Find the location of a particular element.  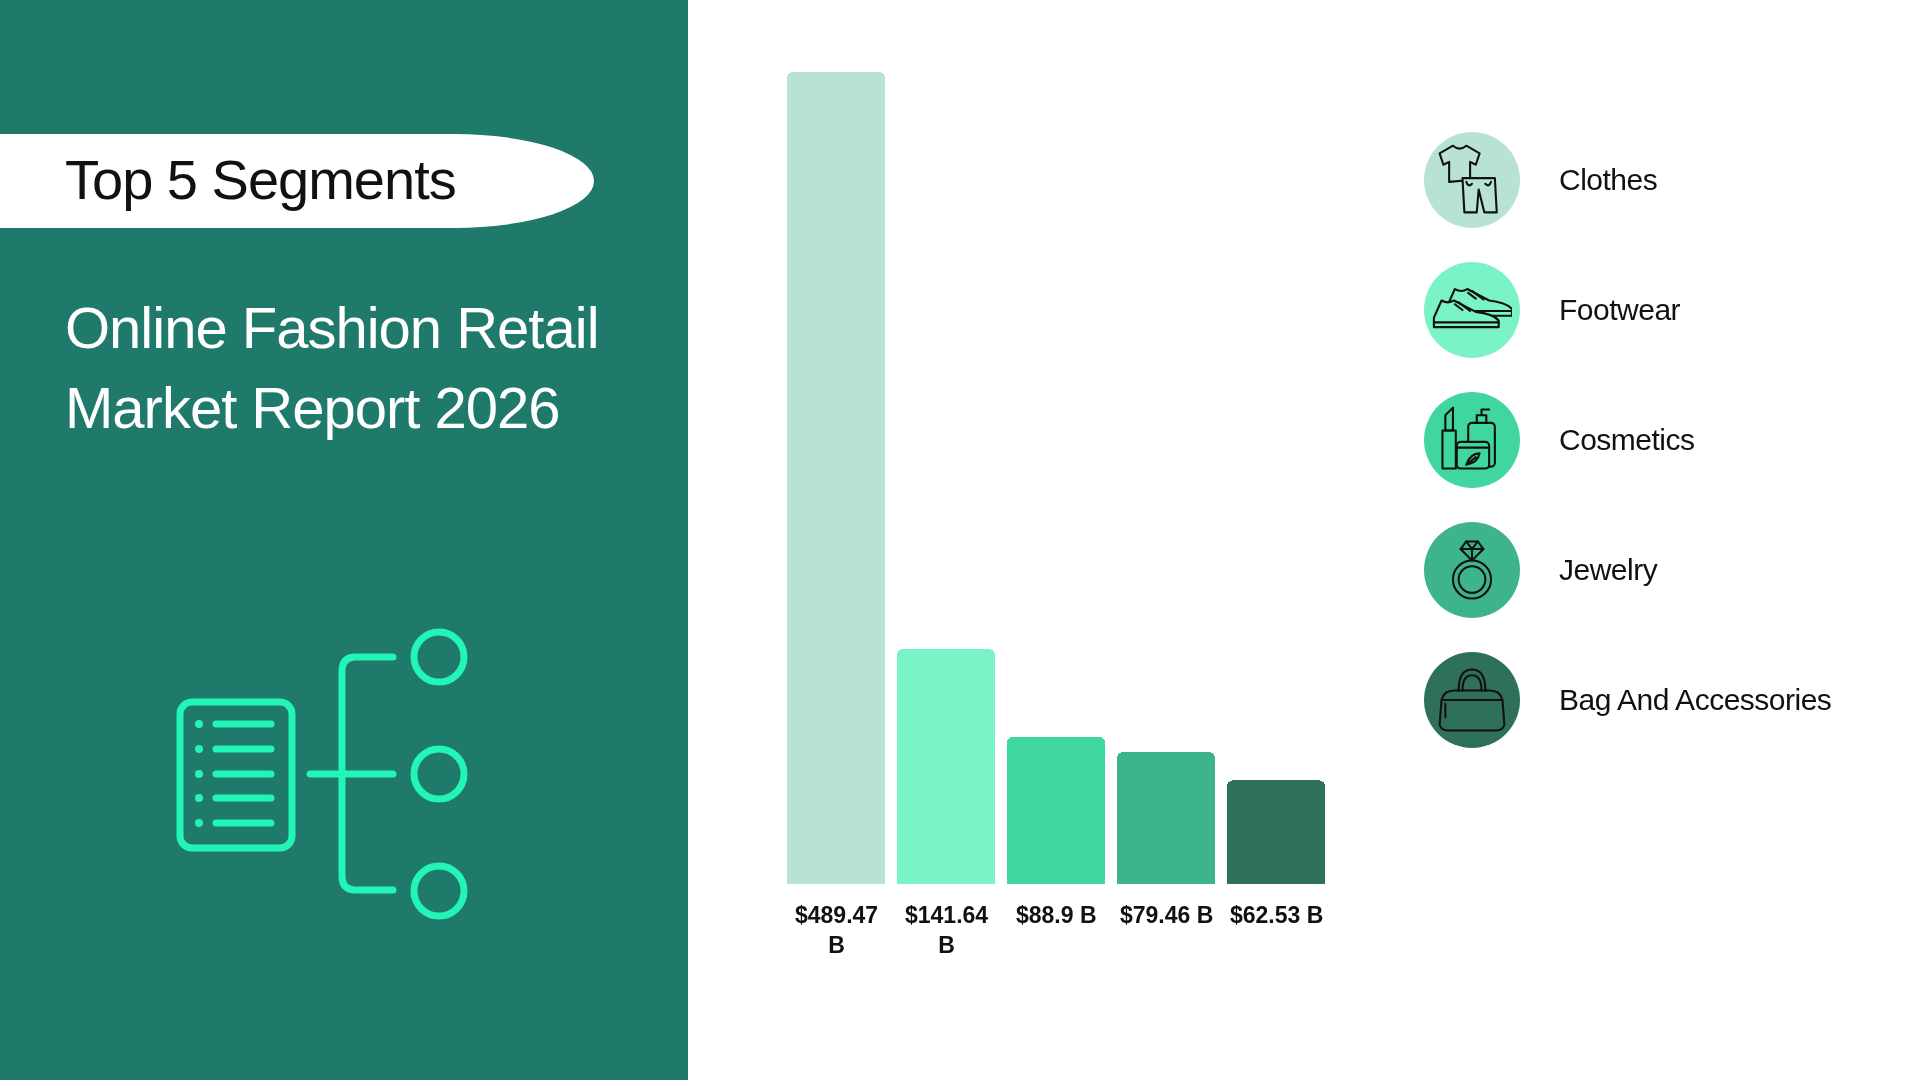

data-label: $489.47 B is located at coordinates (837, 930).